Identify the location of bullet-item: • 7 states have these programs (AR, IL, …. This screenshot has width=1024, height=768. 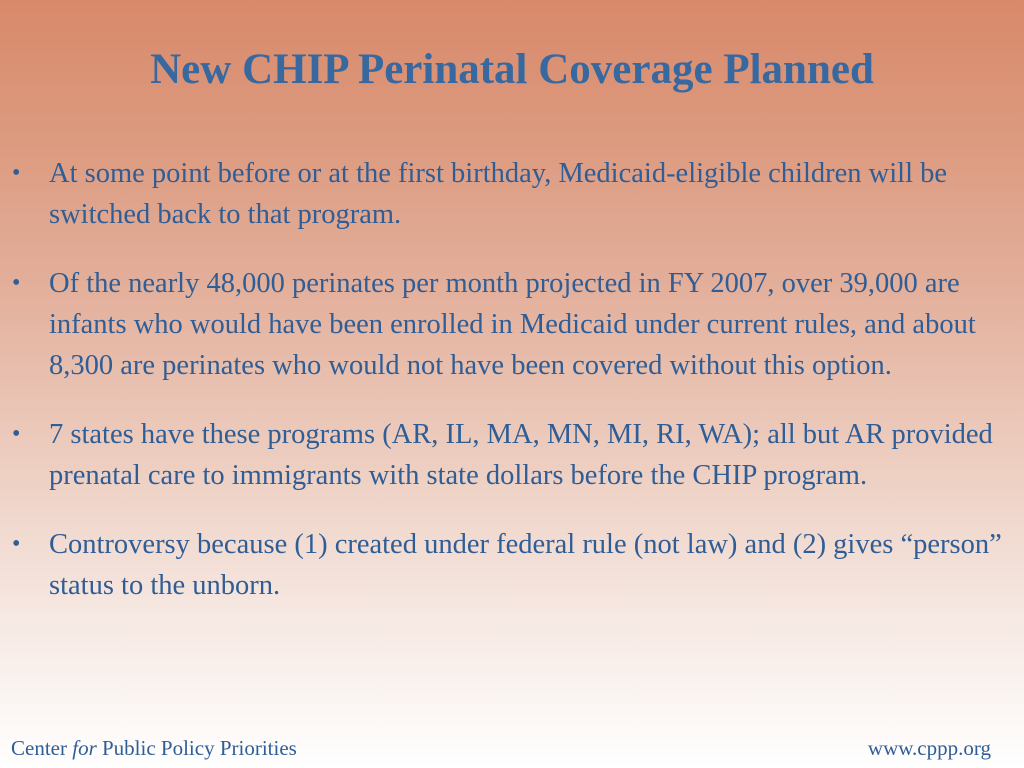
(512, 455).